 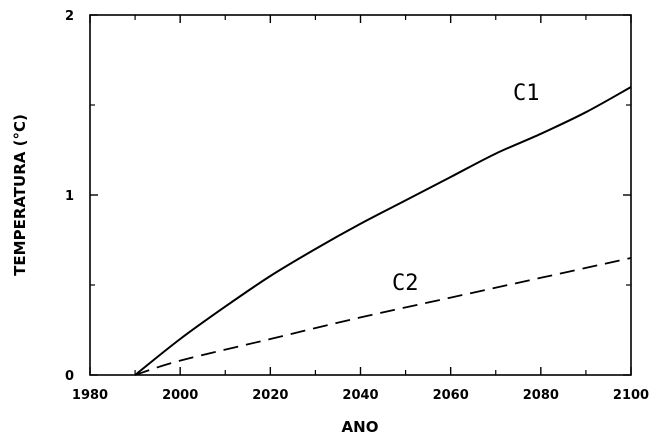 I want to click on x-tick-label: 1980, so click(x=90, y=395).